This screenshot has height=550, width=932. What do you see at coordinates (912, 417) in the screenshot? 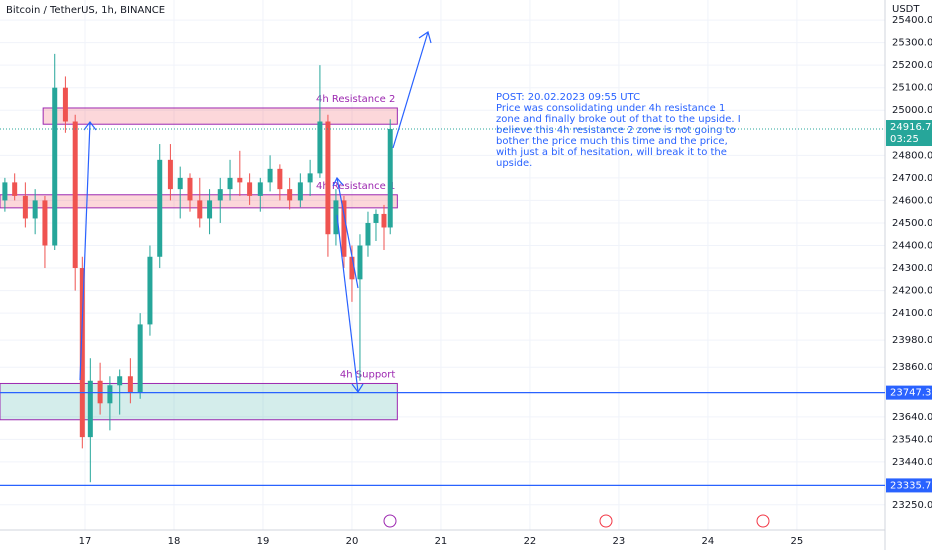
I see `y-tick-label: 23640.00` at bounding box center [912, 417].